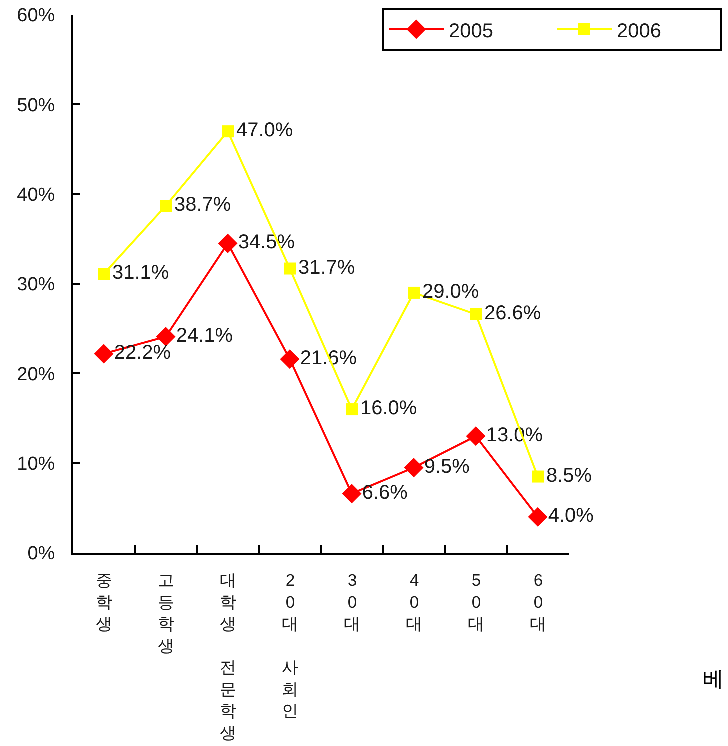 The image size is (728, 746). I want to click on data-label: 22.2%, so click(143, 353).